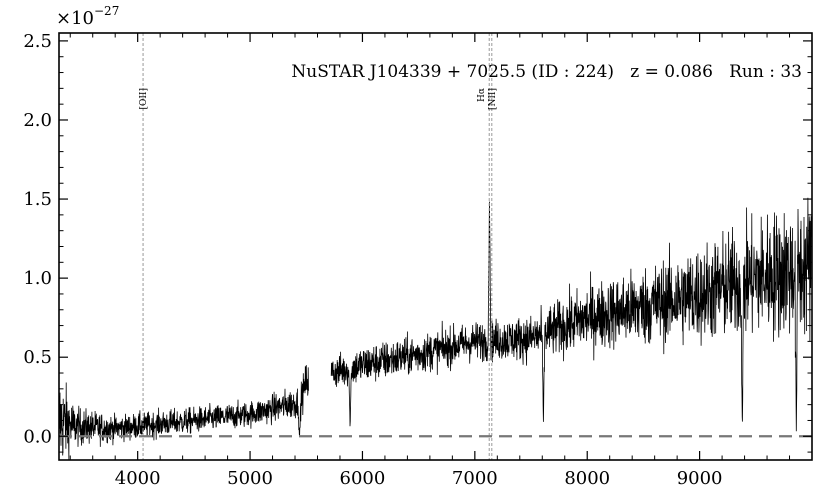 This screenshot has height=498, width=830. I want to click on y-tick-label: 2.5, so click(37, 41).